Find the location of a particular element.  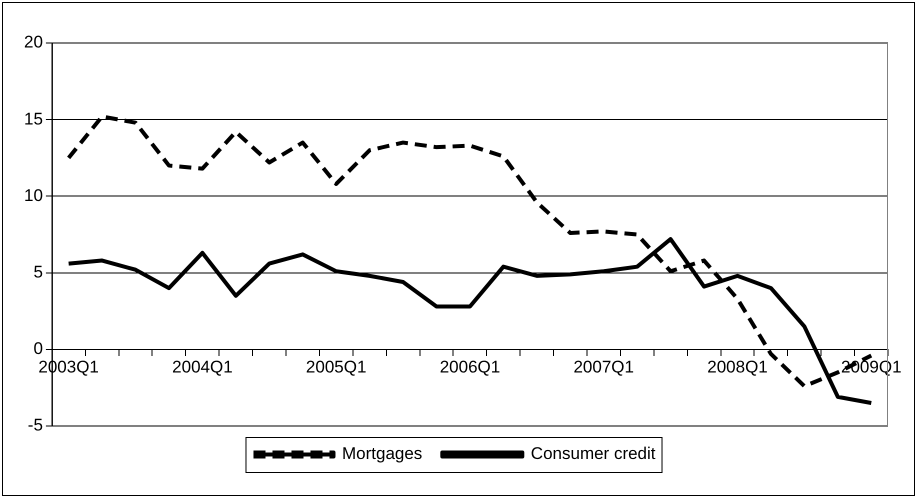

x-tick-label: 2007Q1 is located at coordinates (603, 366).